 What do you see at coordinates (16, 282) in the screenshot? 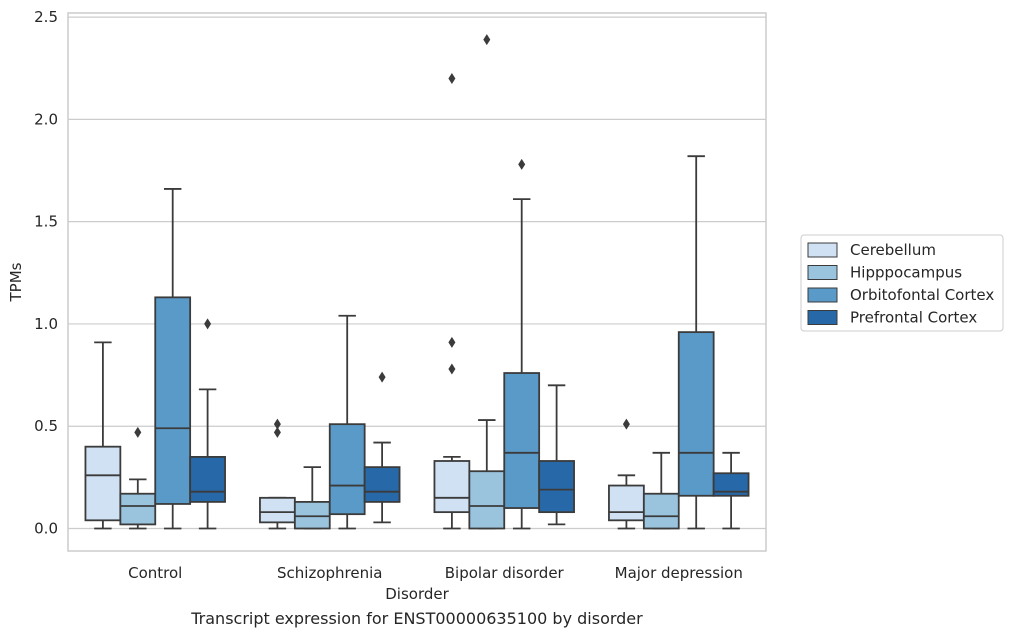
I see `y-axis-label: TPMs` at bounding box center [16, 282].